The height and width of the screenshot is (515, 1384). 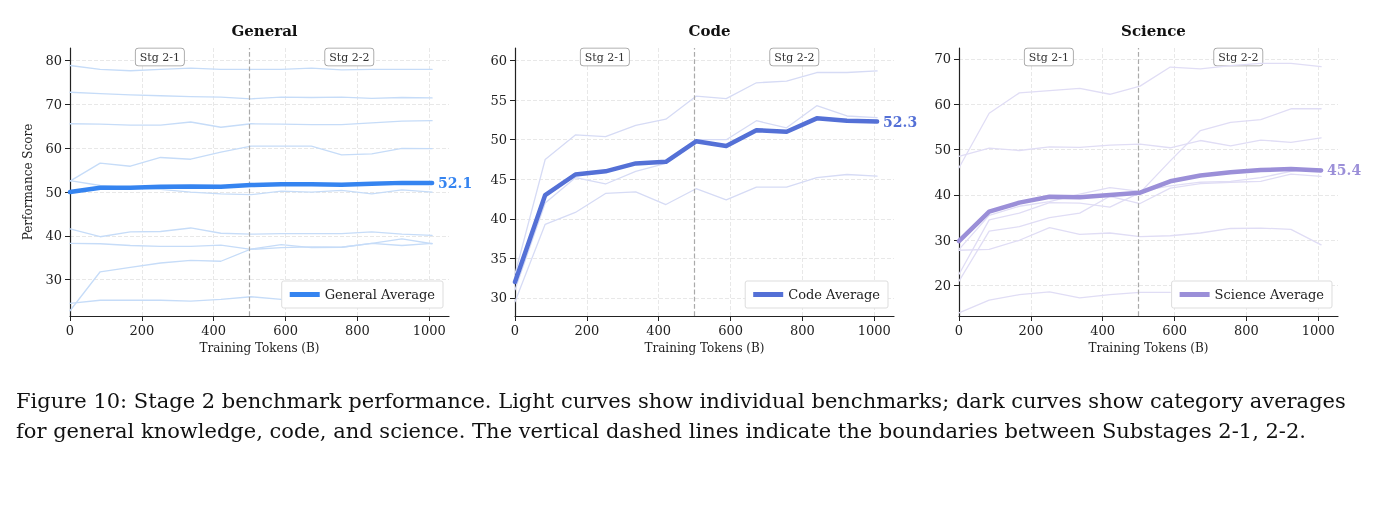 I want to click on legend-label: Science Average, so click(x=1269, y=294).